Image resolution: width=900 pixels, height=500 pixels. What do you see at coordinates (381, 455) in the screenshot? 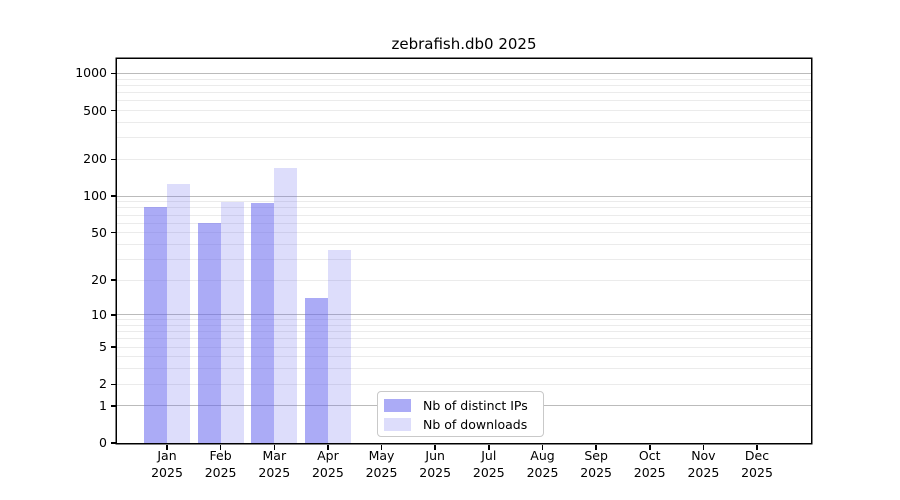
I see `x-tick-month-may: May` at bounding box center [381, 455].